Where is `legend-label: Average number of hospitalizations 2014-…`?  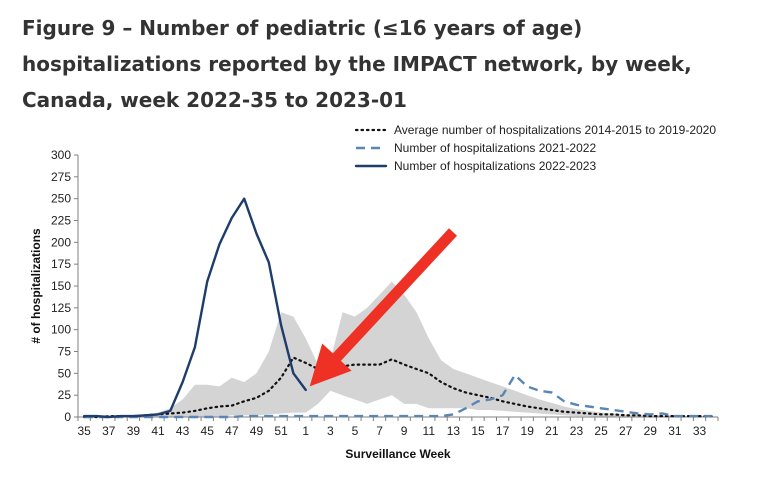 legend-label: Average number of hospitalizations 2014-… is located at coordinates (555, 130).